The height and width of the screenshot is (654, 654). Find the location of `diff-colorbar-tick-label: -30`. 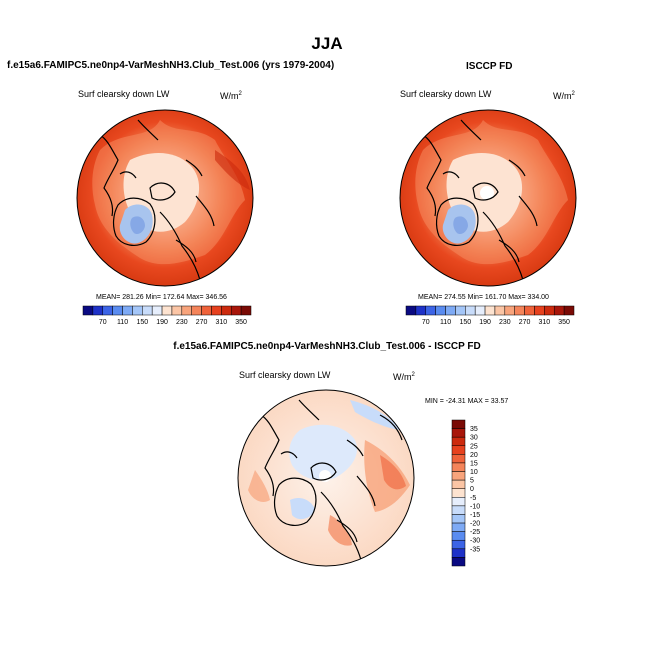

diff-colorbar-tick-label: -30 is located at coordinates (475, 541).